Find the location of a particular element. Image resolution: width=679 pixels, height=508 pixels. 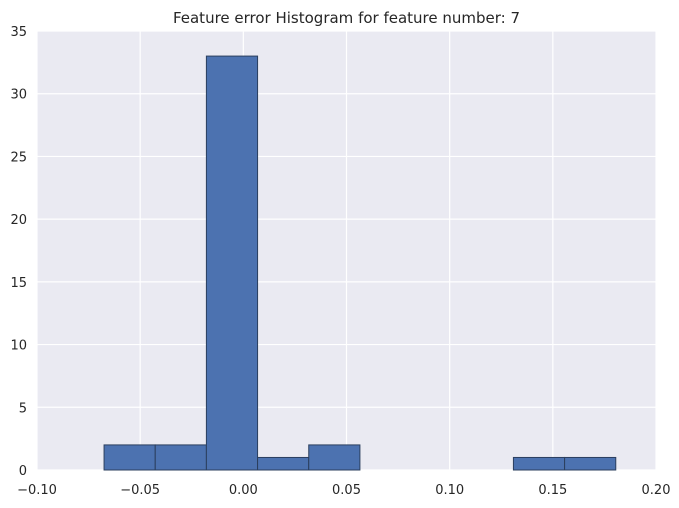

y-tick-label: 15 is located at coordinates (18, 283).